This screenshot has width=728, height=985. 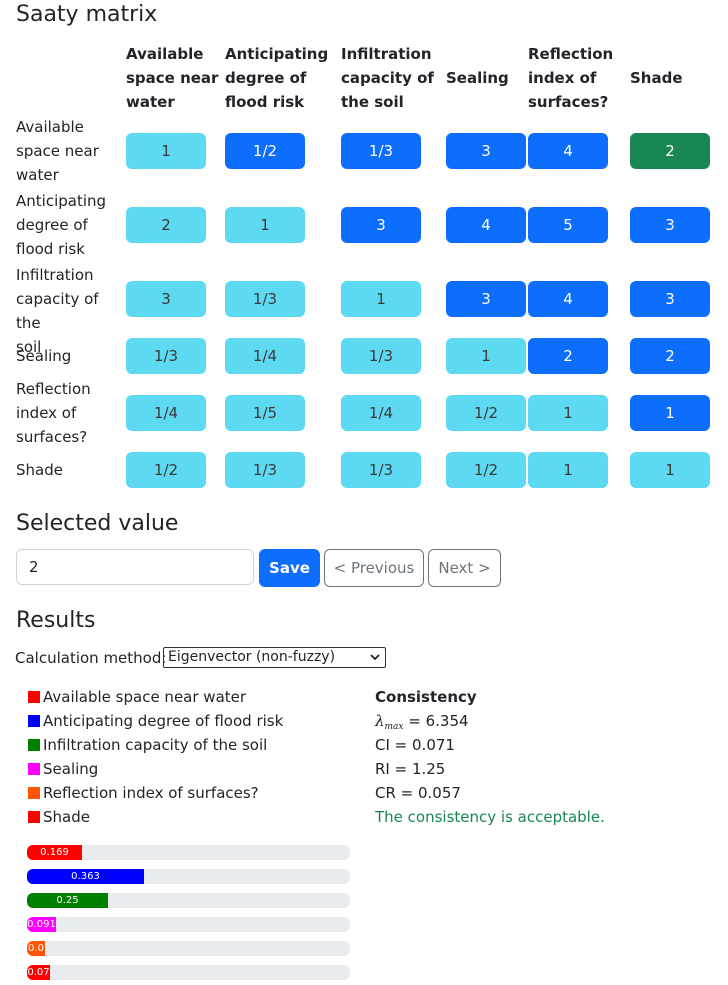 I want to click on matrix-cell-r3-c5: 4, so click(x=568, y=299).